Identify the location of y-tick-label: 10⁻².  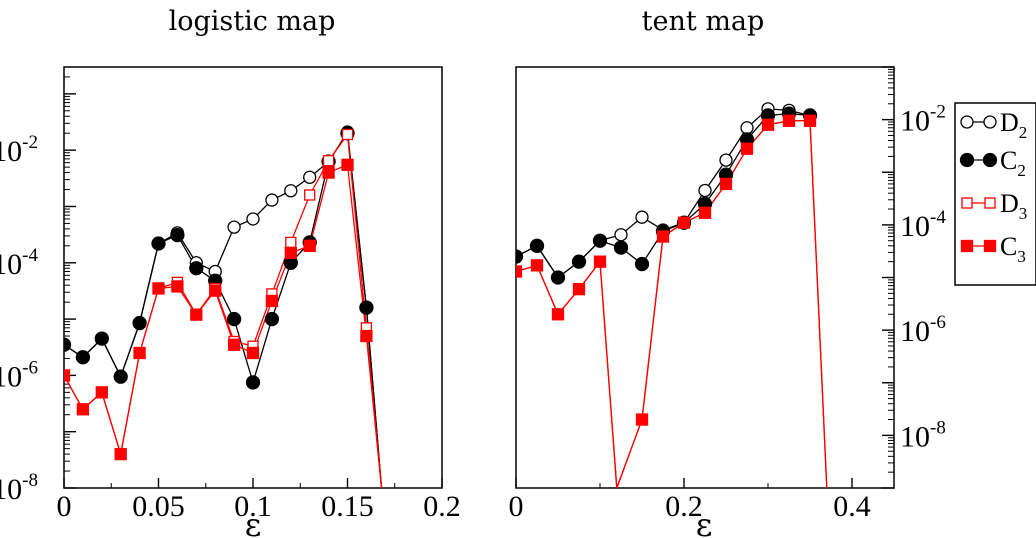
(19, 150).